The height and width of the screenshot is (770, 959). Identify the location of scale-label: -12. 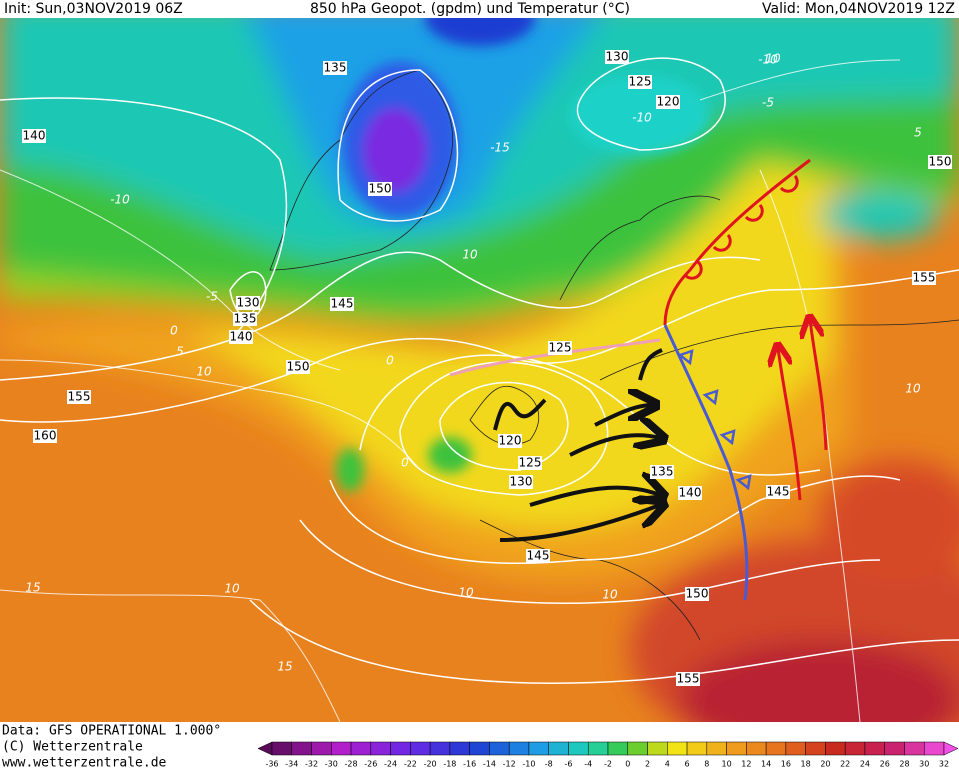
(509, 764).